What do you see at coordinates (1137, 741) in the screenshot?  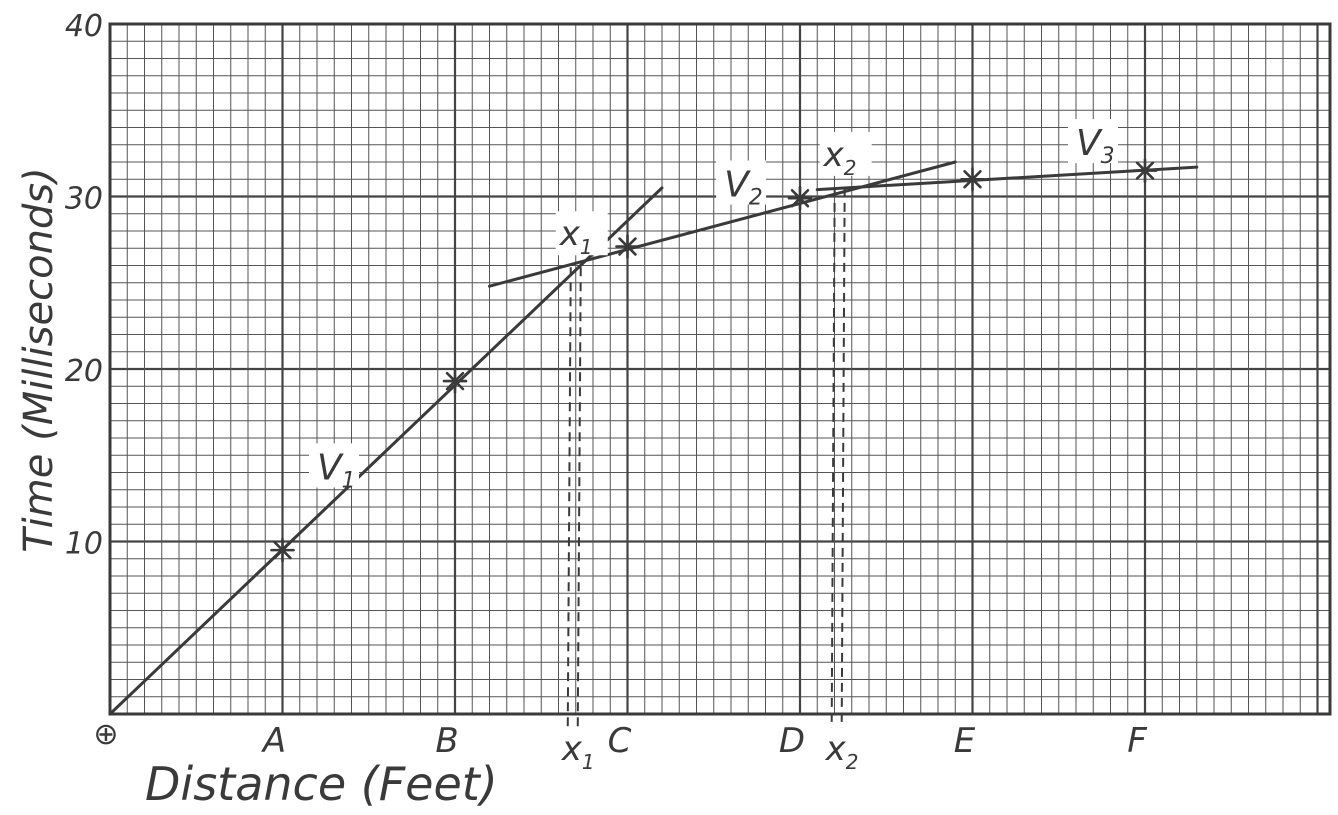 I see `x-tick-label: F` at bounding box center [1137, 741].